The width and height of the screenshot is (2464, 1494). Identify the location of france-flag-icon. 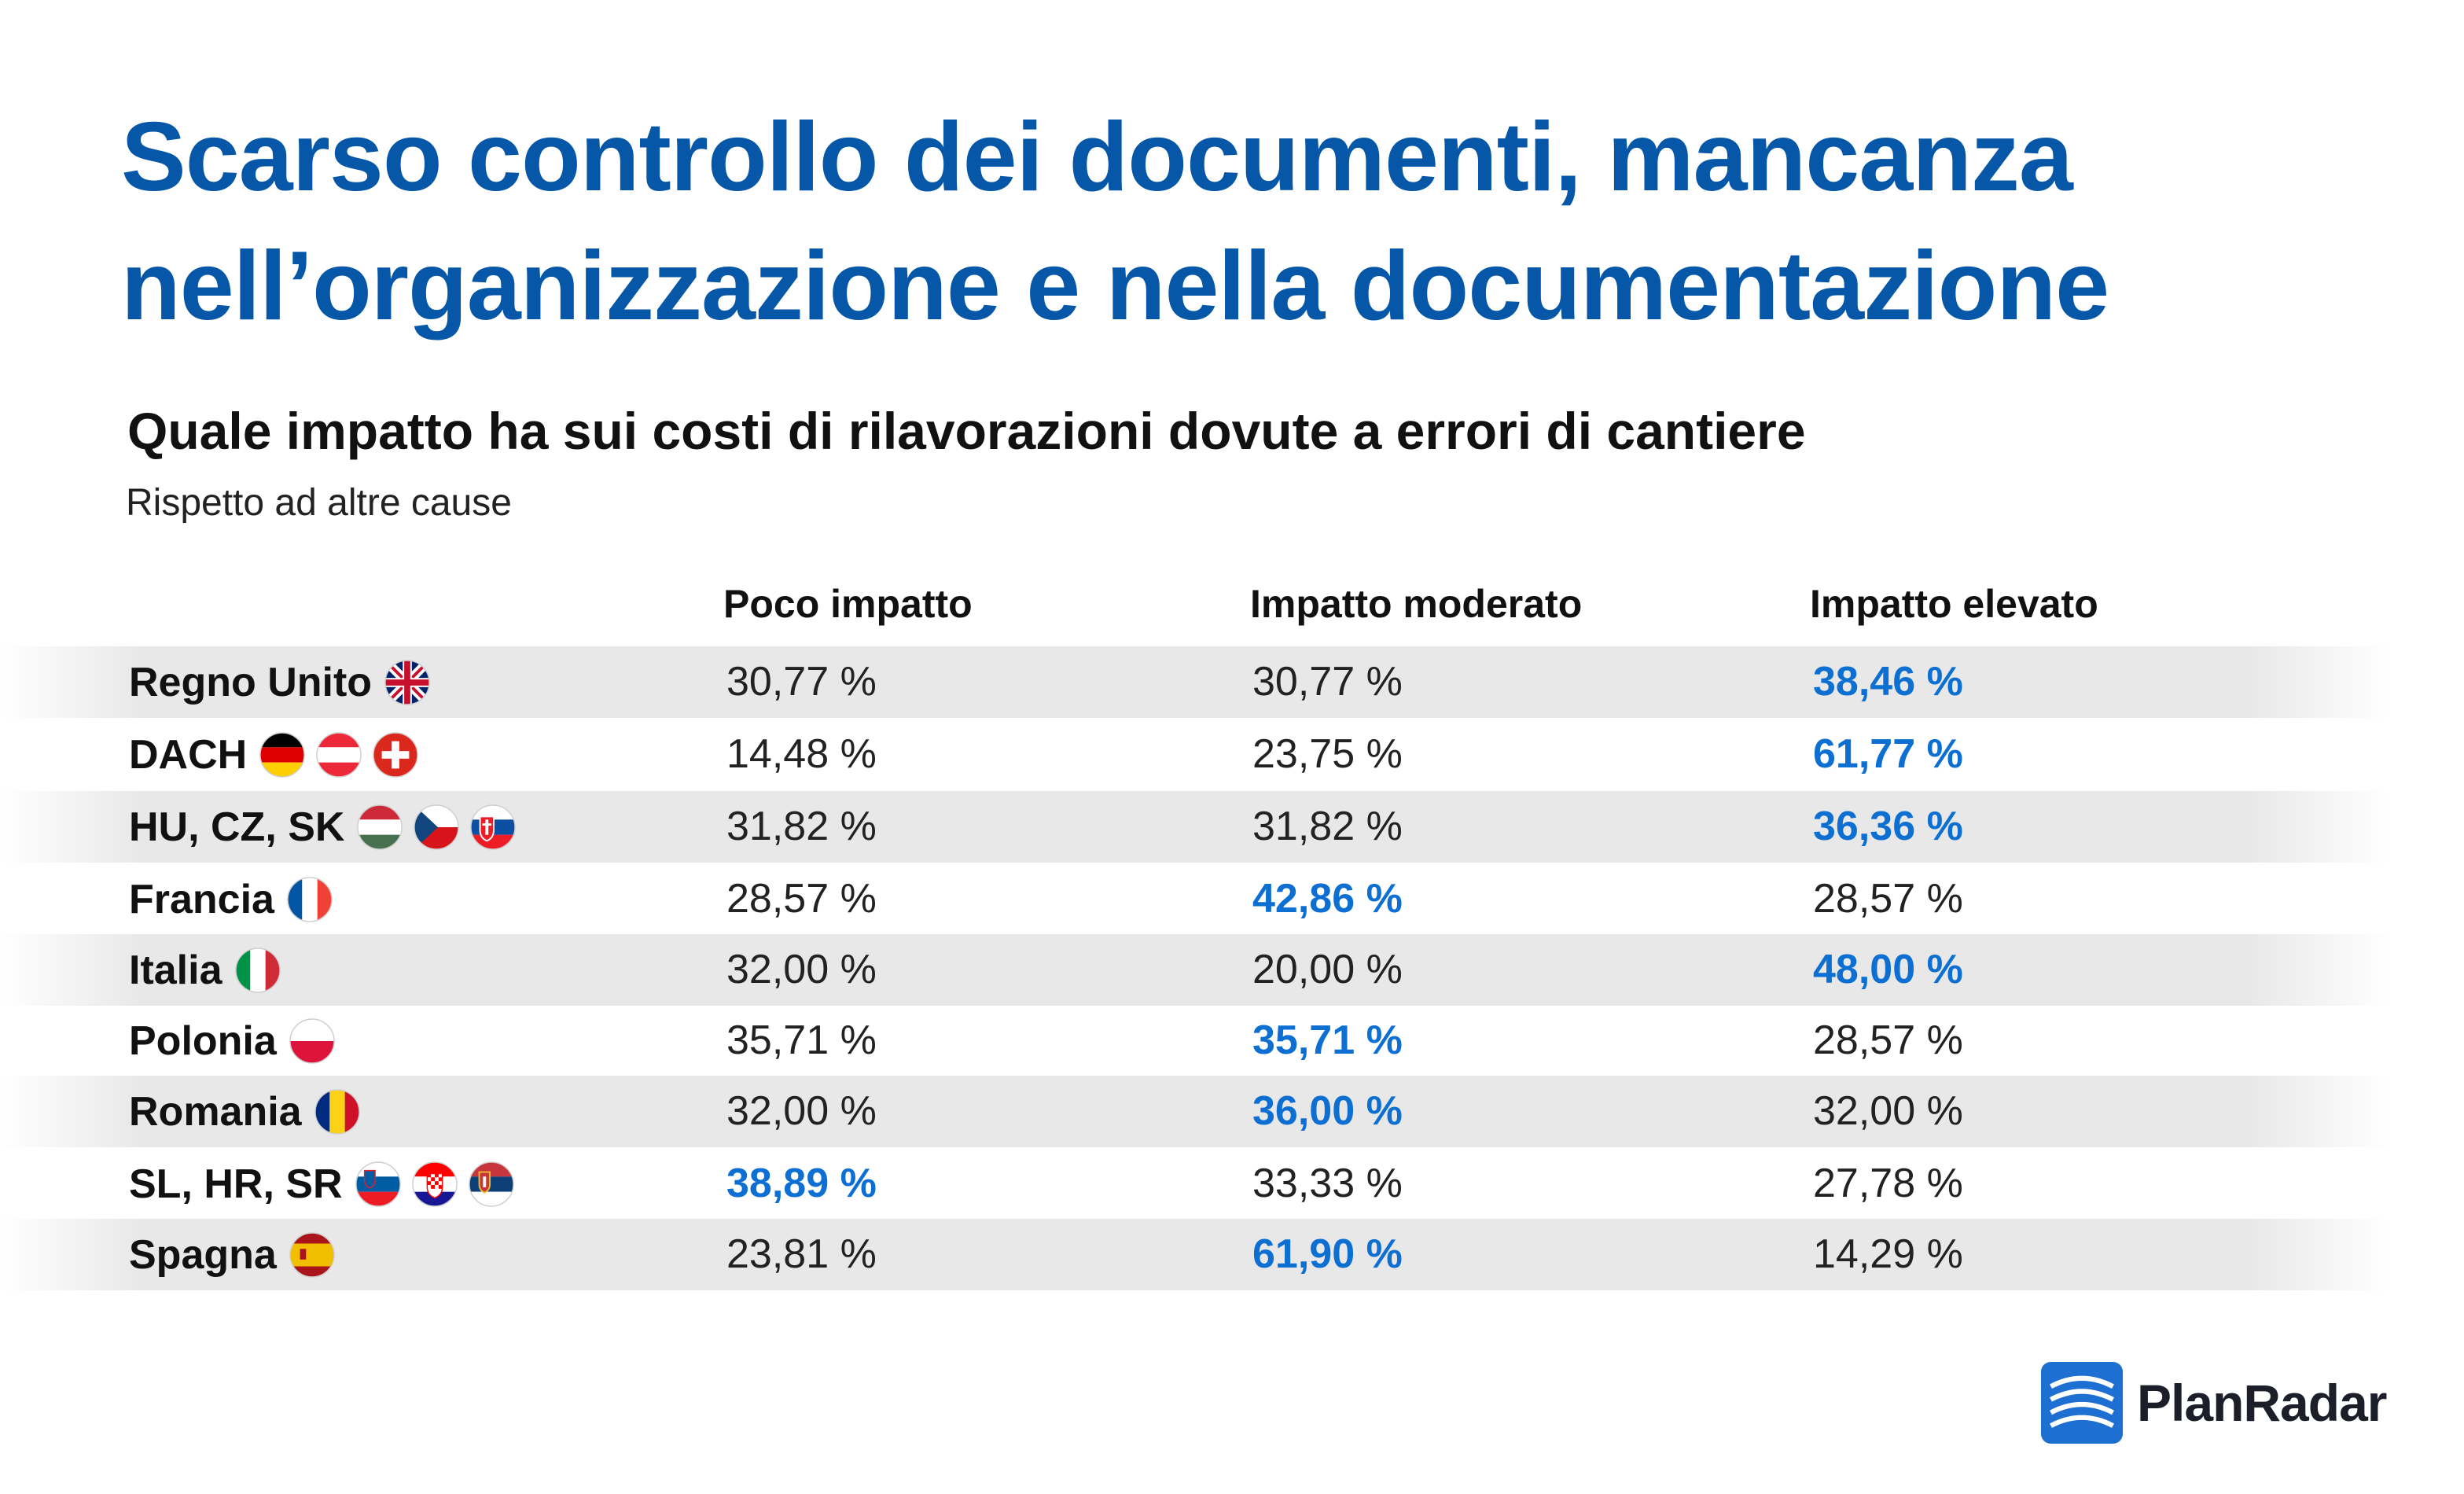
(310, 899).